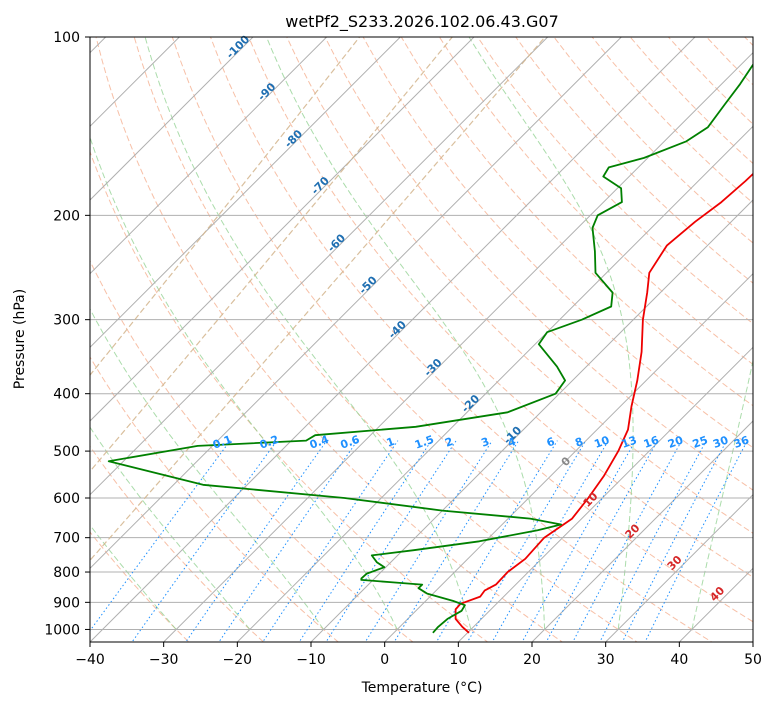 The image size is (775, 708). Describe the element at coordinates (320, 185) in the screenshot. I see `isotherm-label: -70` at that location.